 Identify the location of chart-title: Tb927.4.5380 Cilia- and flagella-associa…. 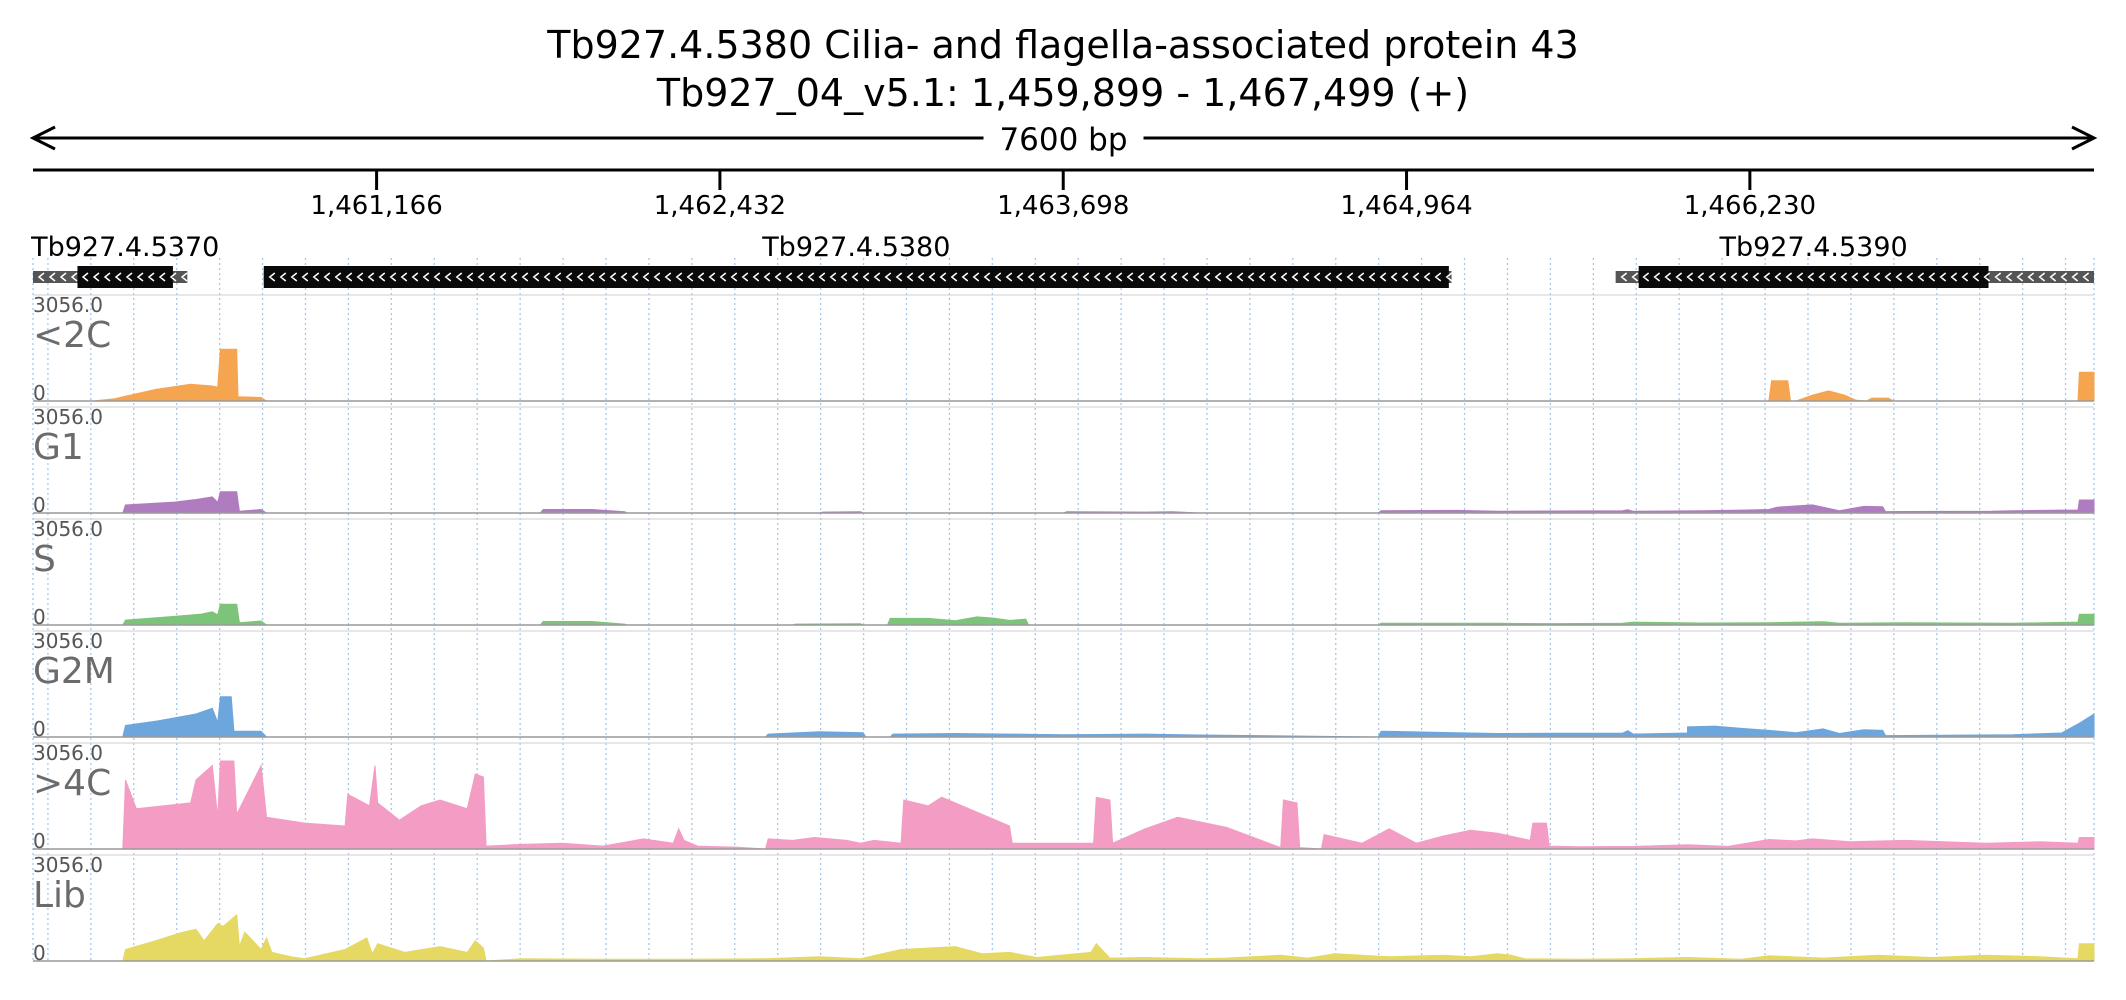
(1063, 45).